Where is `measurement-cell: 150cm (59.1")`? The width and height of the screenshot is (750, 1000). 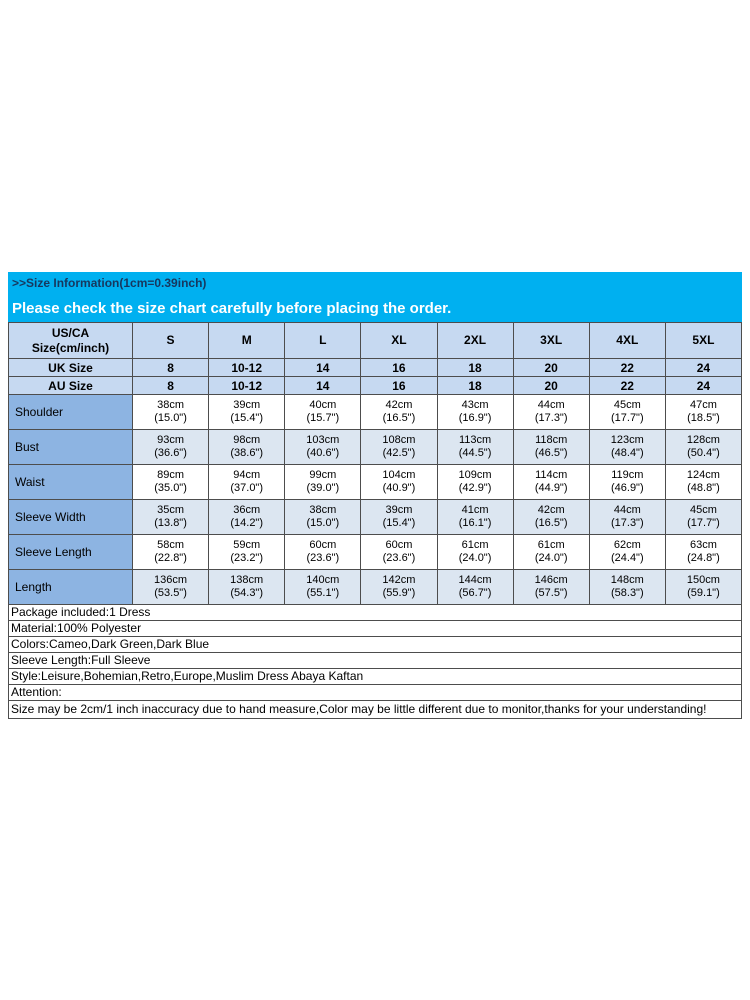 measurement-cell: 150cm (59.1") is located at coordinates (703, 587).